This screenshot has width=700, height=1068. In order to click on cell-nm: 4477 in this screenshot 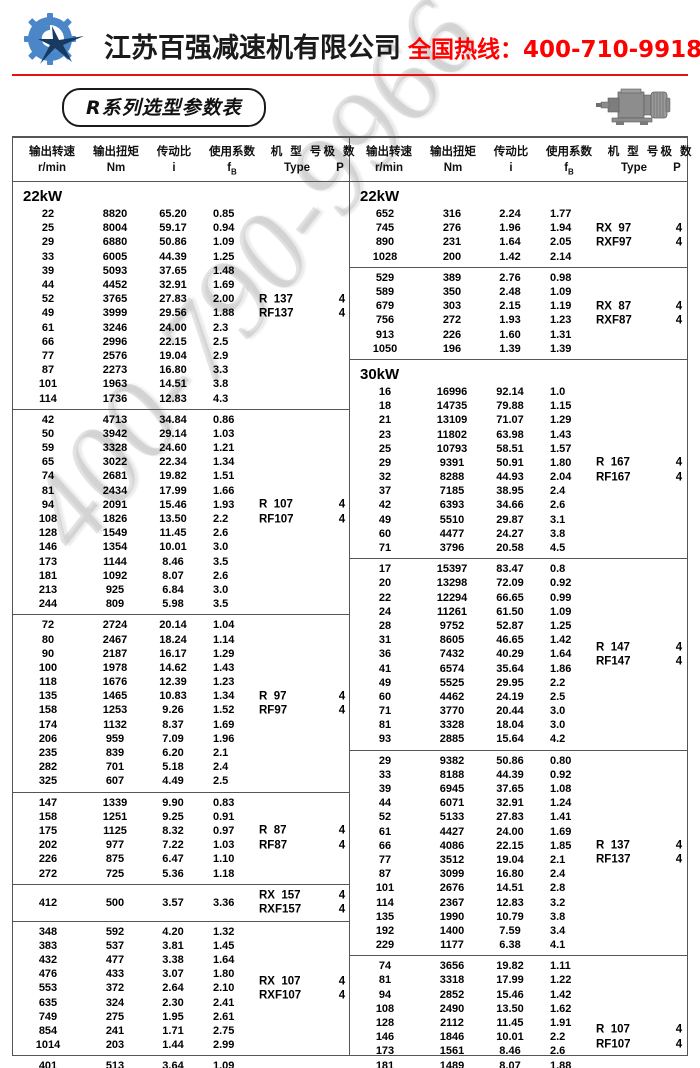, I will do `click(452, 533)`.